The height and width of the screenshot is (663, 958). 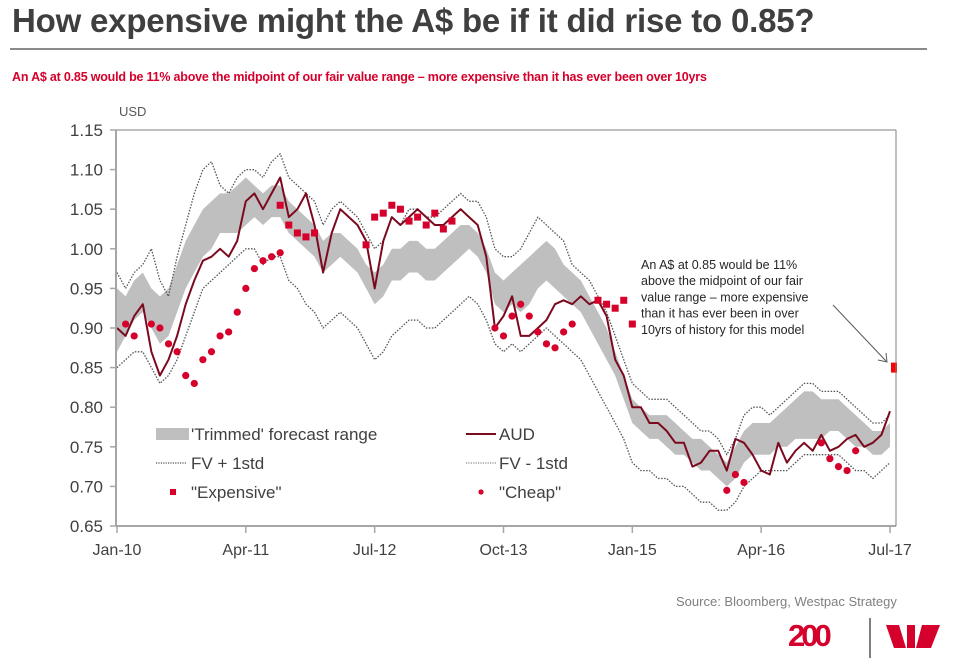 What do you see at coordinates (864, 638) in the screenshot?
I see `westpac-200-logo: 200` at bounding box center [864, 638].